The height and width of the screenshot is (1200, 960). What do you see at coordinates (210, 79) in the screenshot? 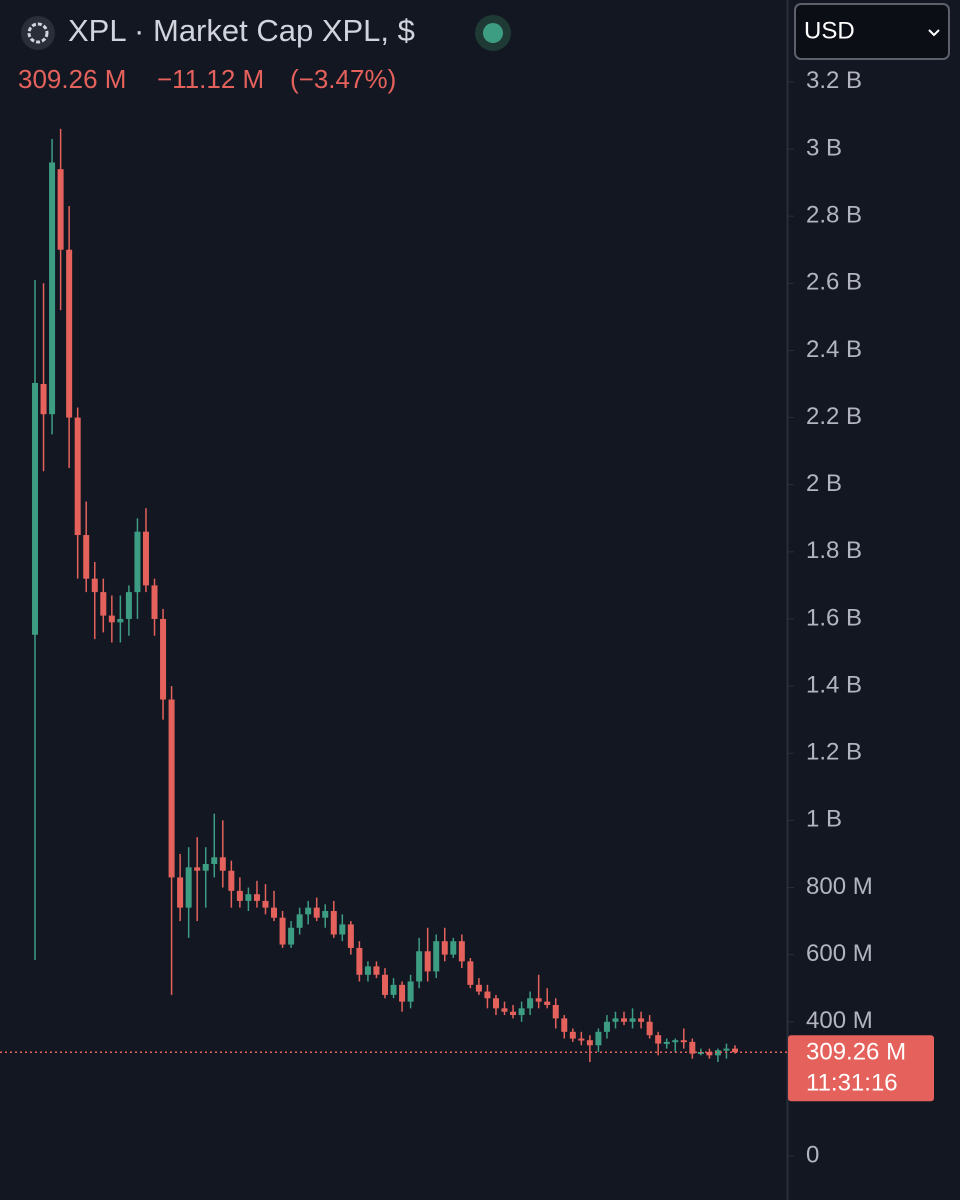
I see `header-change: −11.12 M` at bounding box center [210, 79].